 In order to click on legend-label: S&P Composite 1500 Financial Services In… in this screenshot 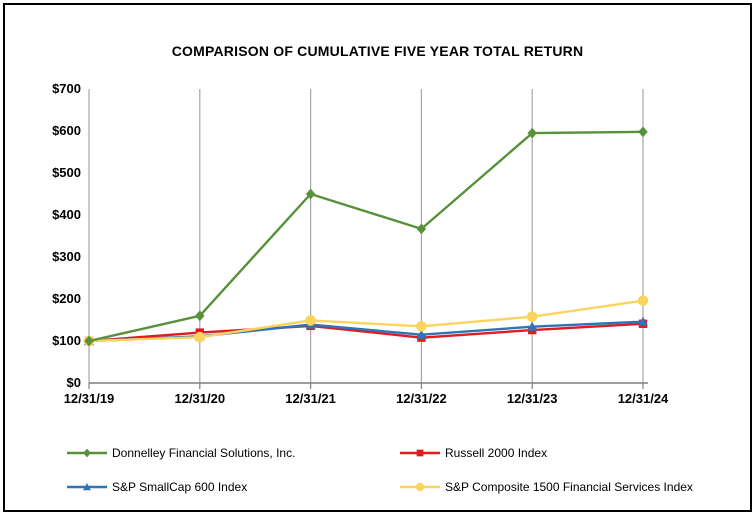, I will do `click(569, 487)`.